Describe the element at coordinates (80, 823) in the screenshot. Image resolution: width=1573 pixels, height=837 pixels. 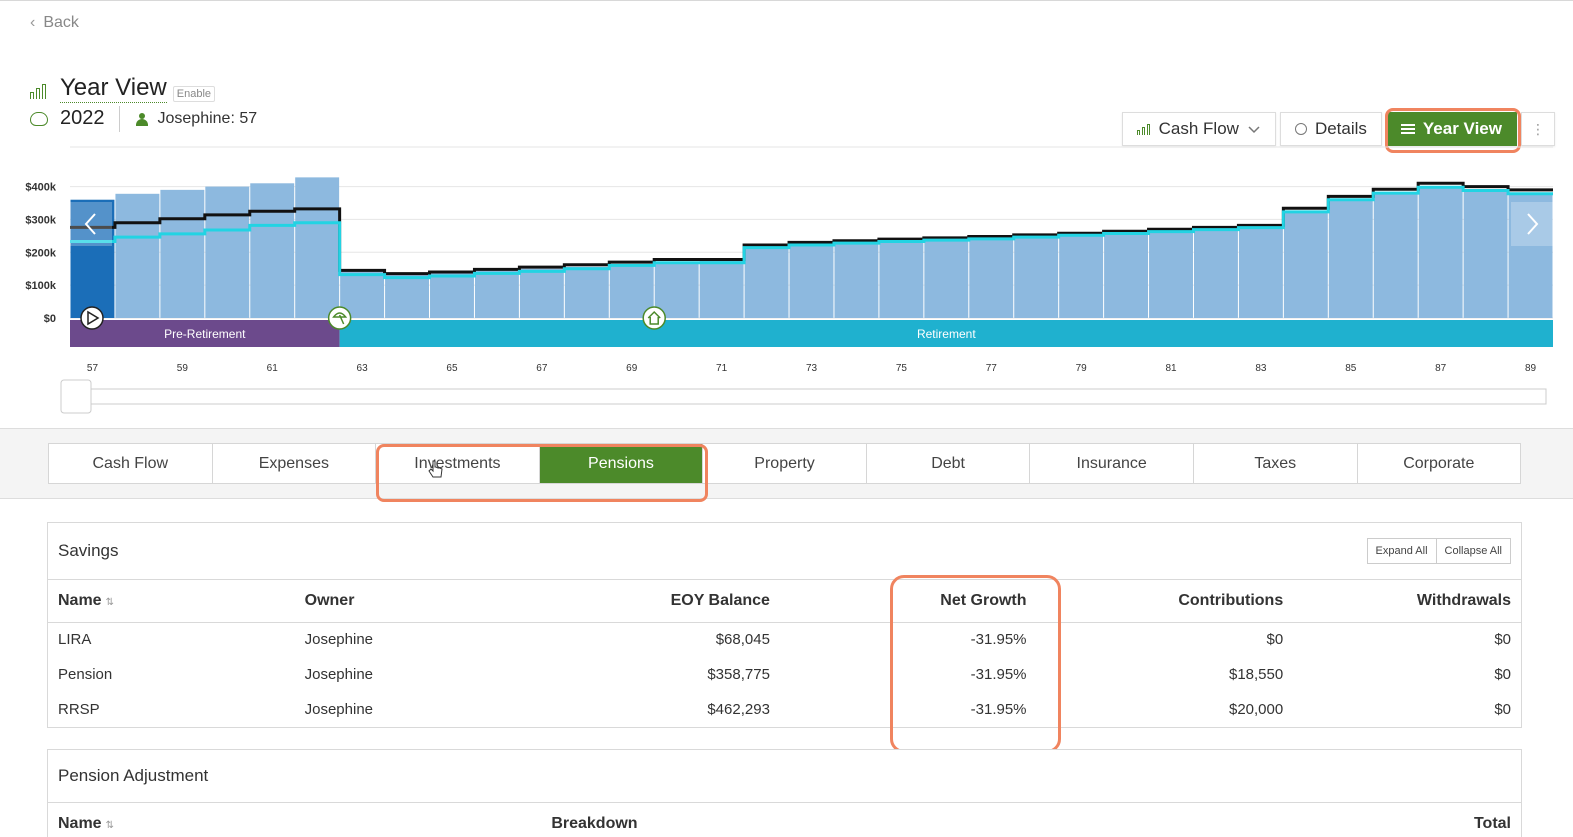
I see `col-name-label: Name` at that location.